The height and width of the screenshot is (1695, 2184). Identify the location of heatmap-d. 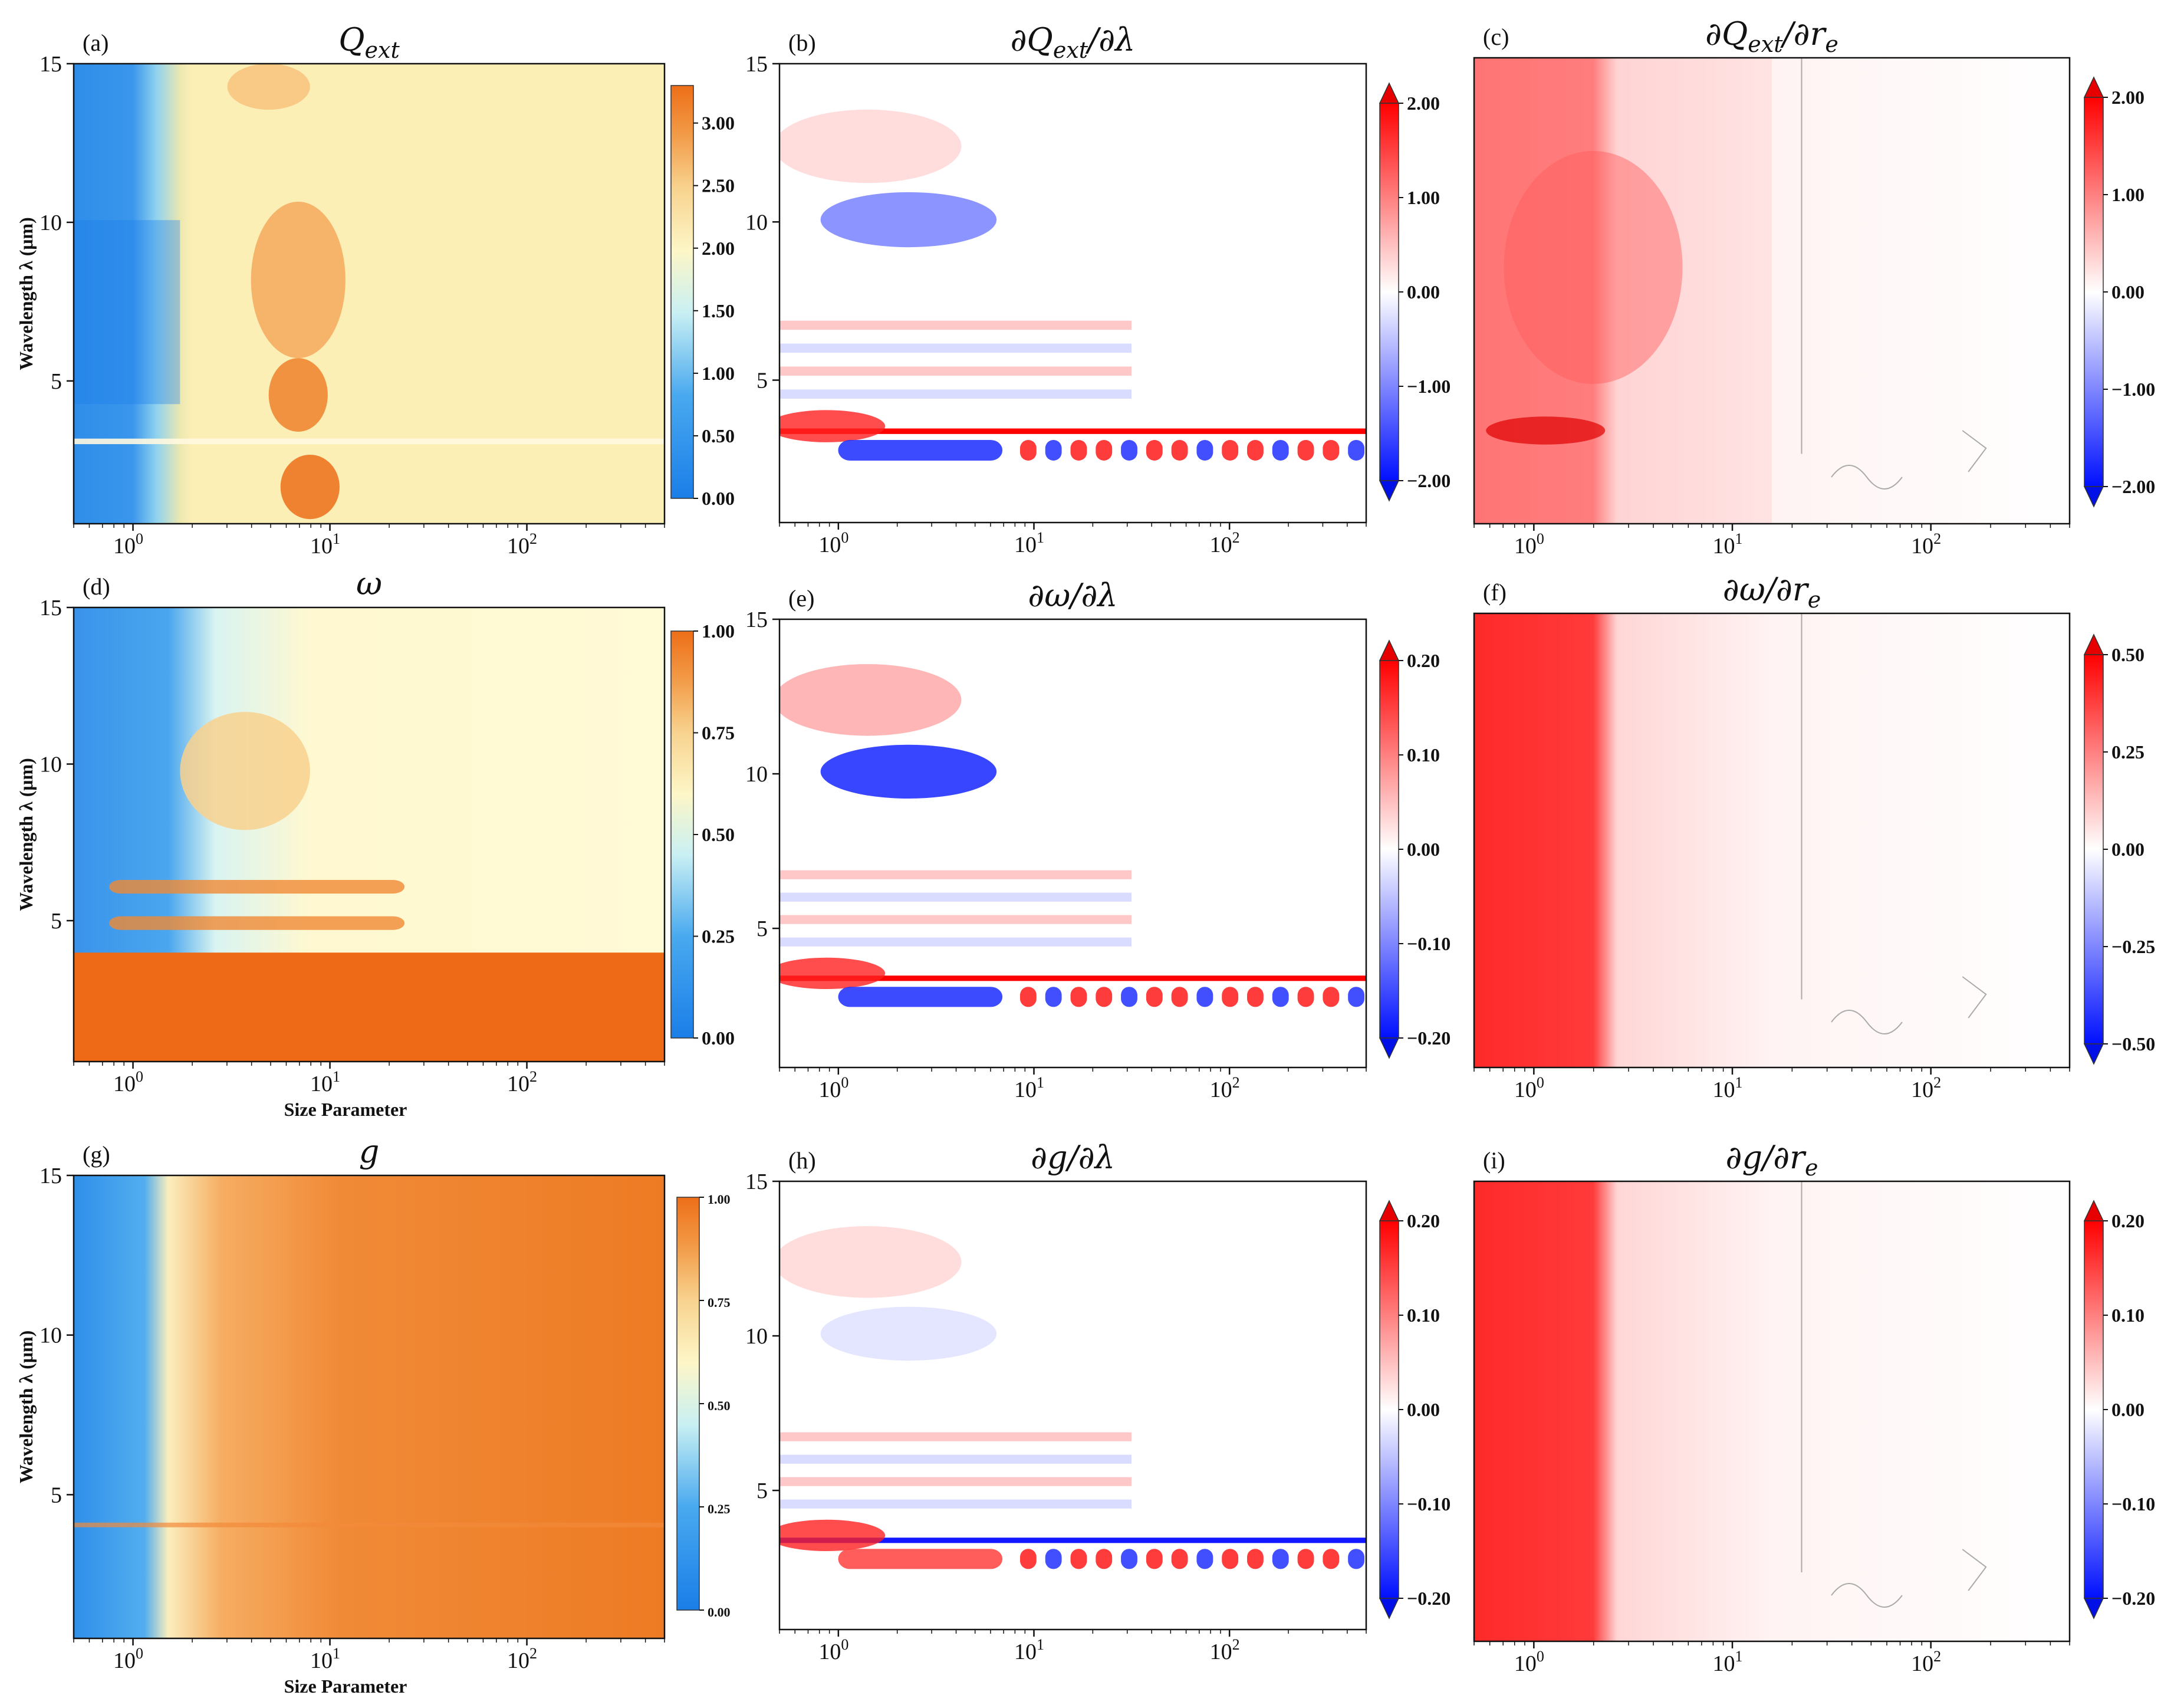
(370, 834).